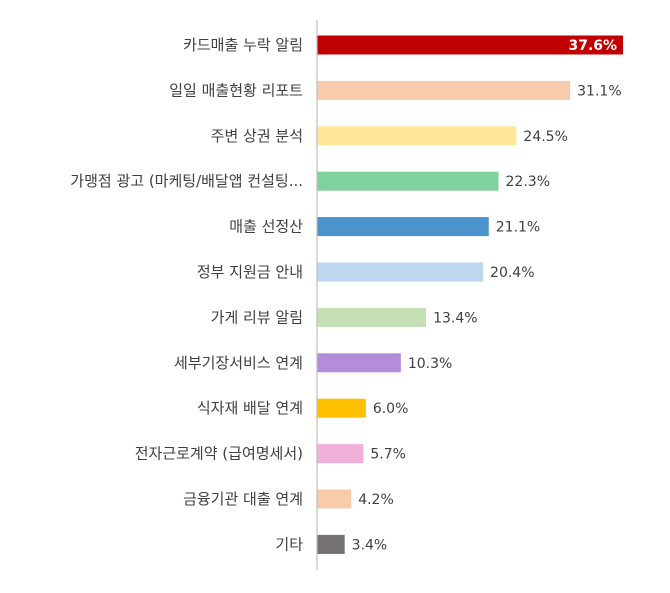  I want to click on value-label: 20.4%, so click(512, 273).